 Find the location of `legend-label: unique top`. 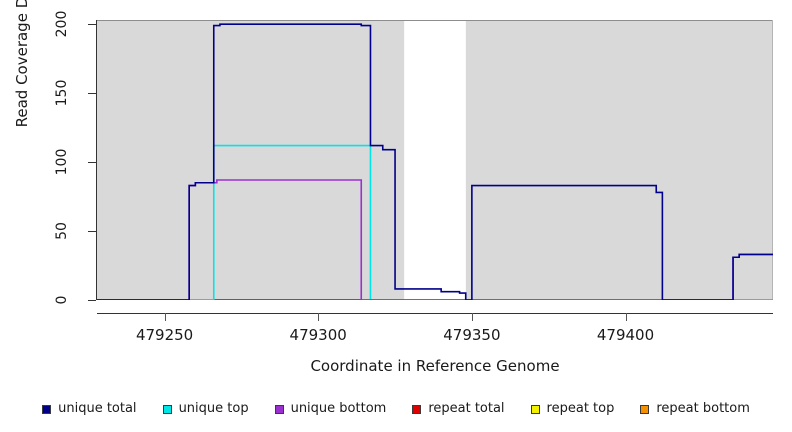

legend-label: unique top is located at coordinates (213, 408).